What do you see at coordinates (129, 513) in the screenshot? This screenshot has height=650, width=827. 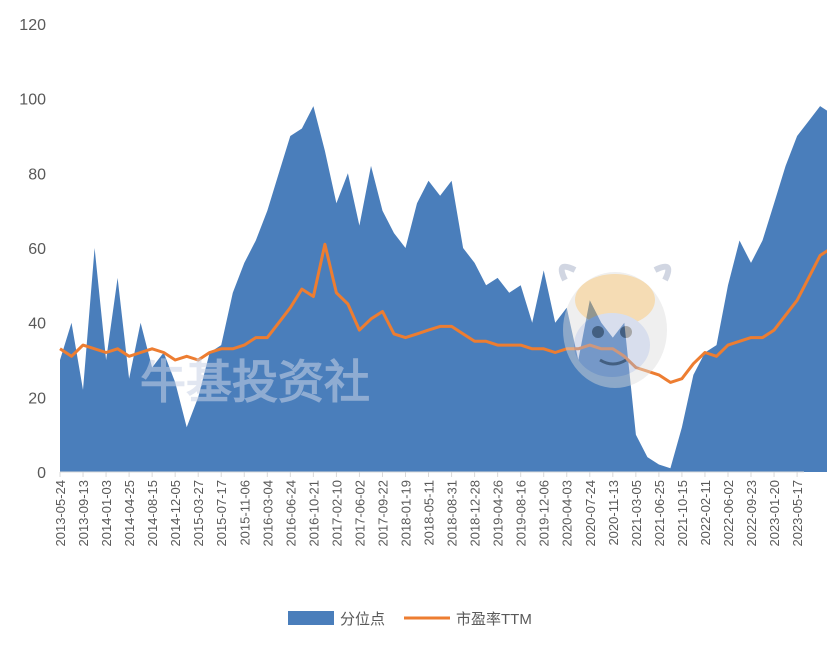 I see `x-tick-label: 2014-04-25` at bounding box center [129, 513].